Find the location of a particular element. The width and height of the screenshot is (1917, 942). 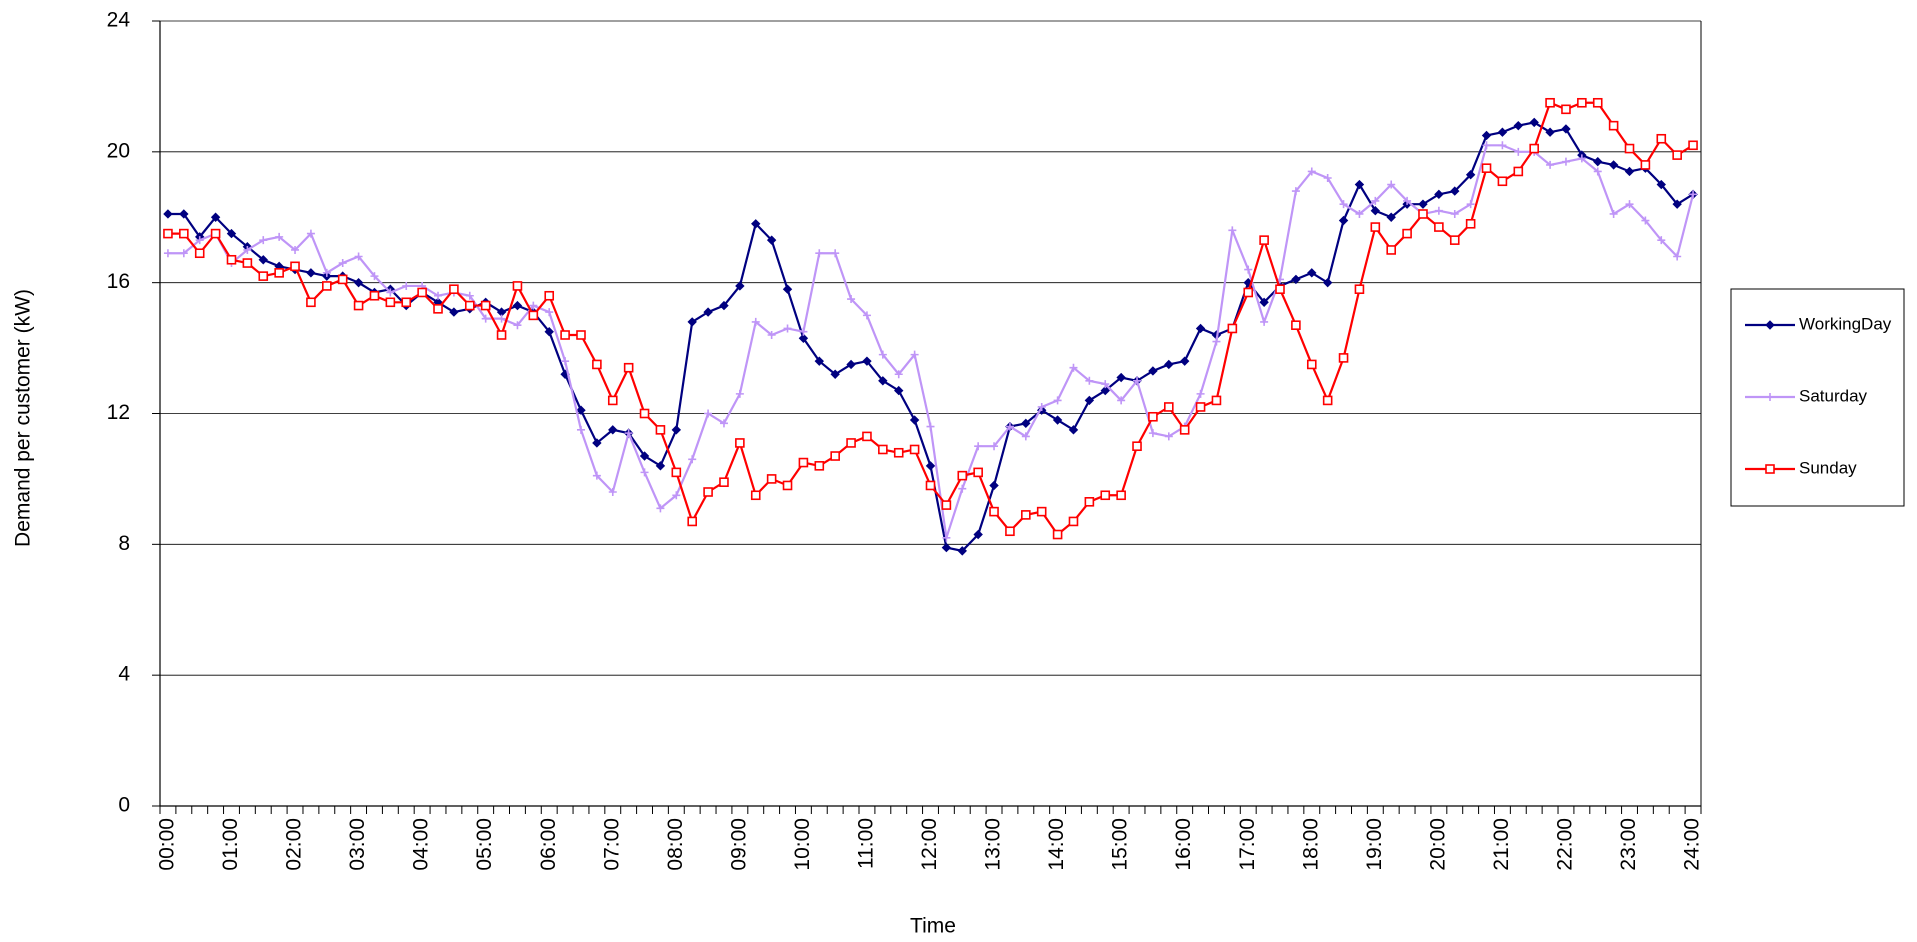

x-tick-label: 21:00 is located at coordinates (1501, 844).